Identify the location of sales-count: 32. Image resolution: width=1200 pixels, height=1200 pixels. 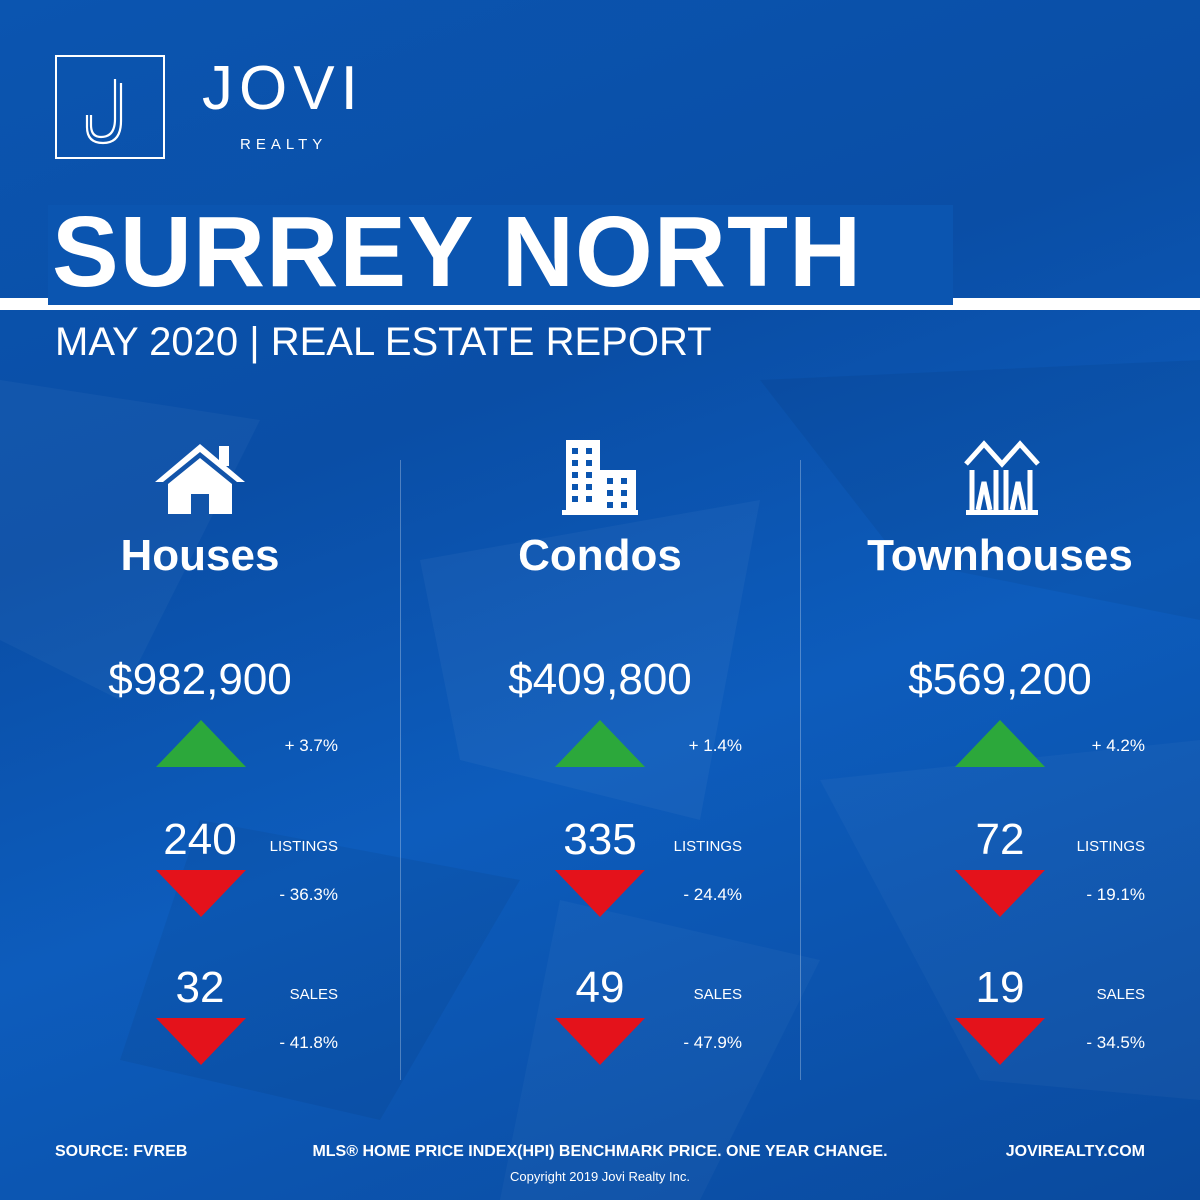
(200, 987).